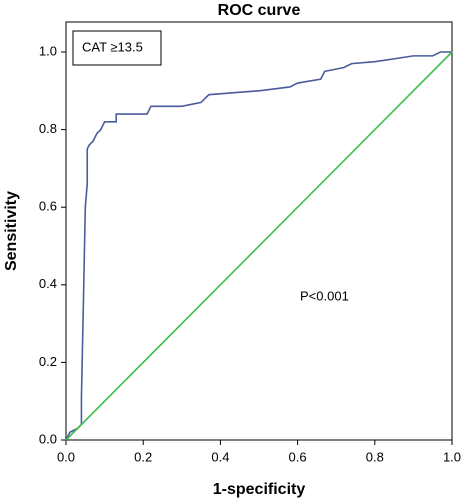 The width and height of the screenshot is (462, 500). I want to click on x-tick-label: 0.2, so click(143, 456).